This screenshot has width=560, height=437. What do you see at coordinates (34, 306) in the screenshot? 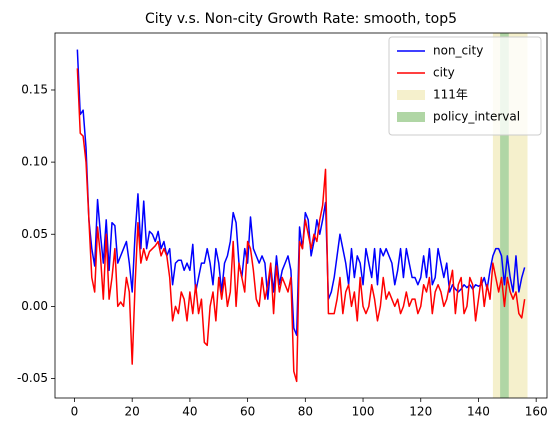
I see `y-tick-label: 0.00` at bounding box center [34, 306].